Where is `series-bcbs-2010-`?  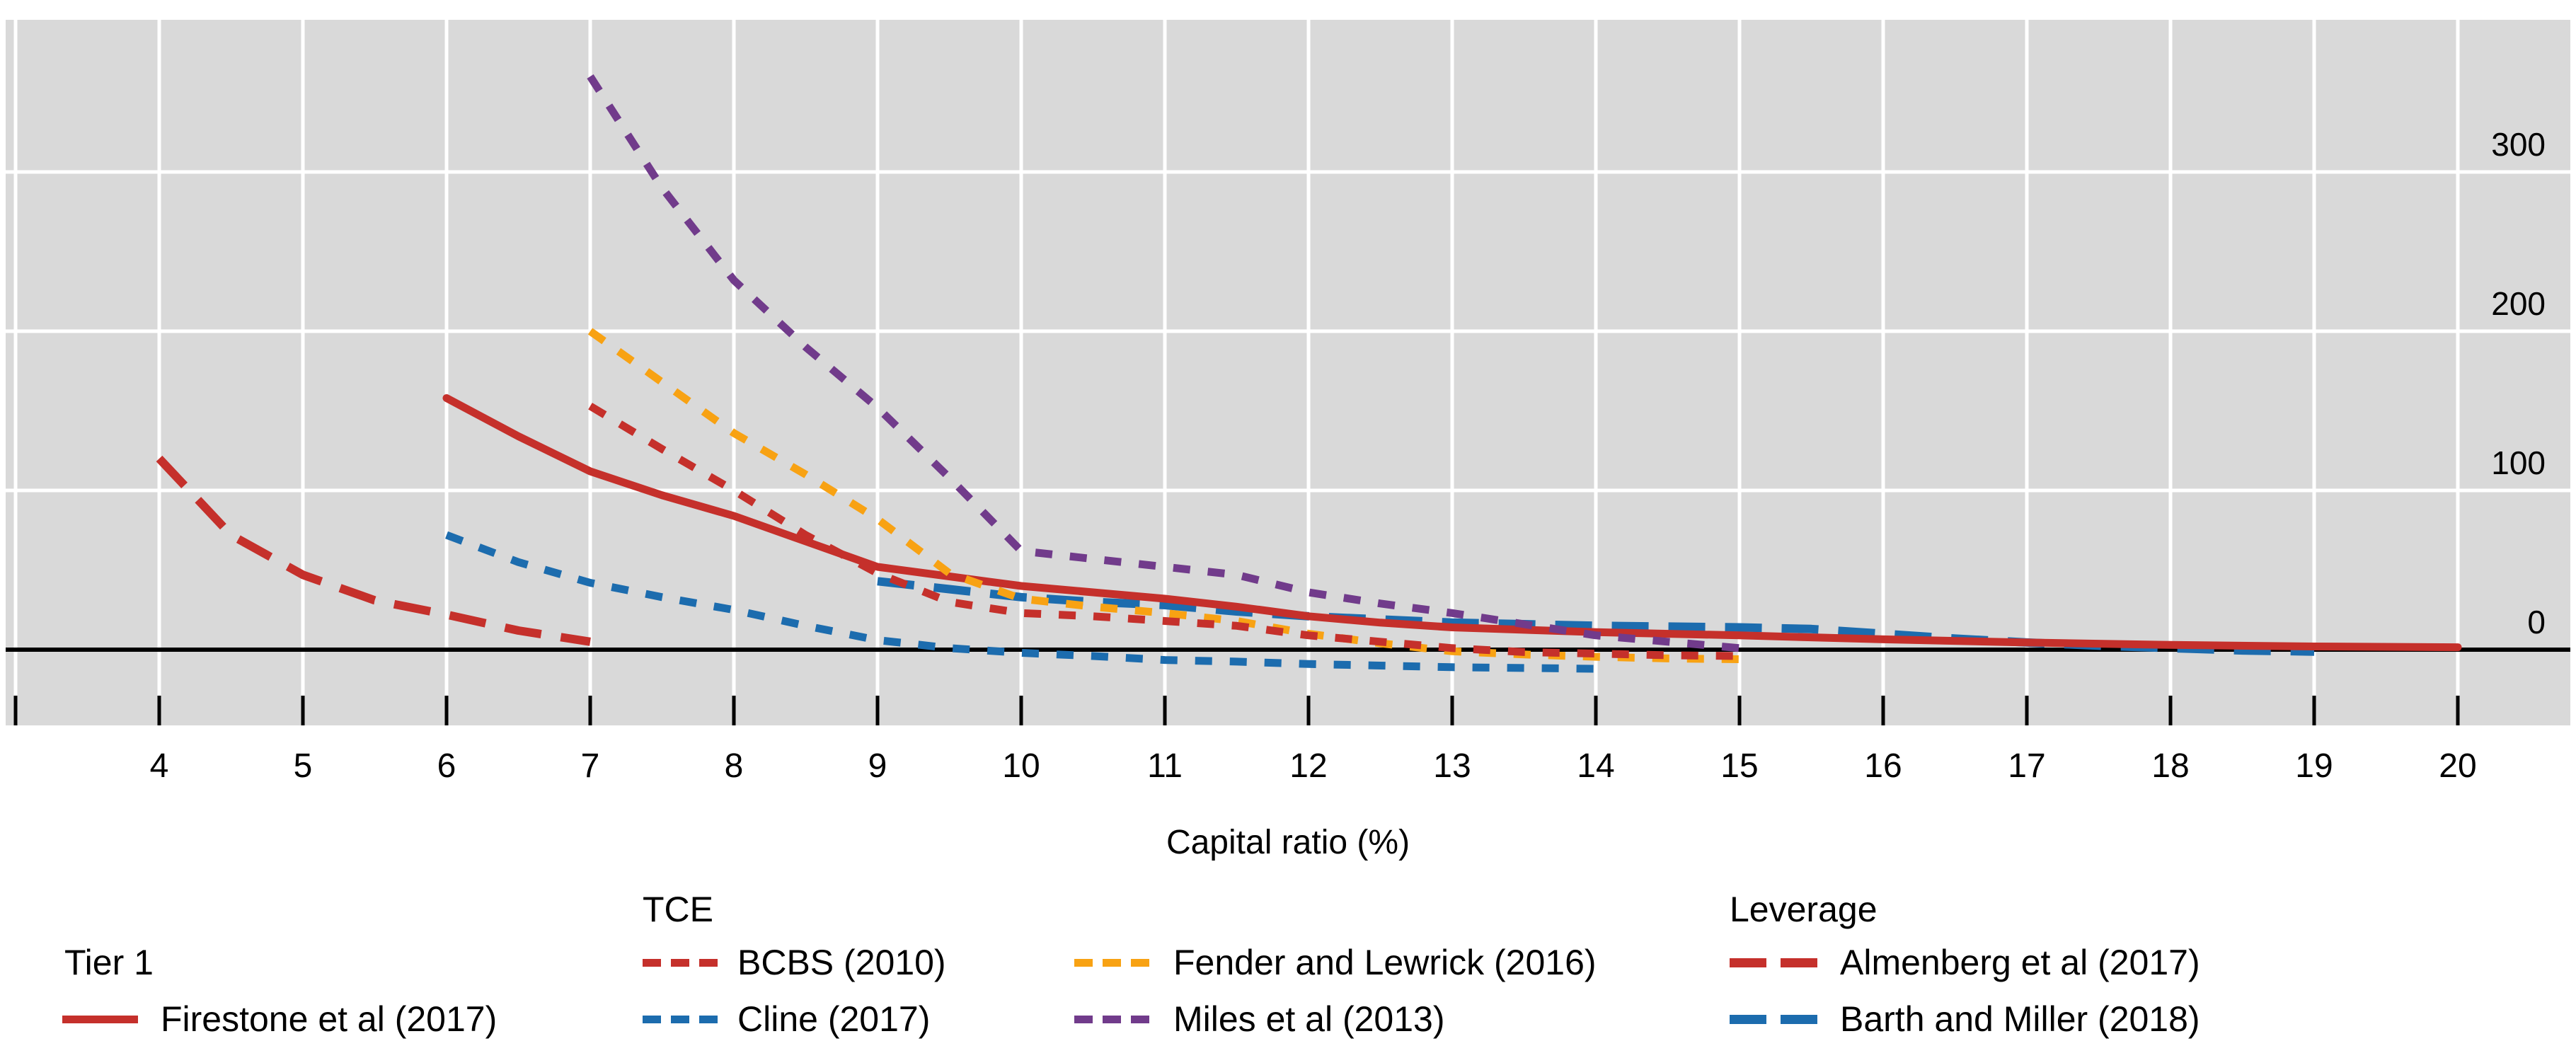 series-bcbs-2010- is located at coordinates (1164, 532).